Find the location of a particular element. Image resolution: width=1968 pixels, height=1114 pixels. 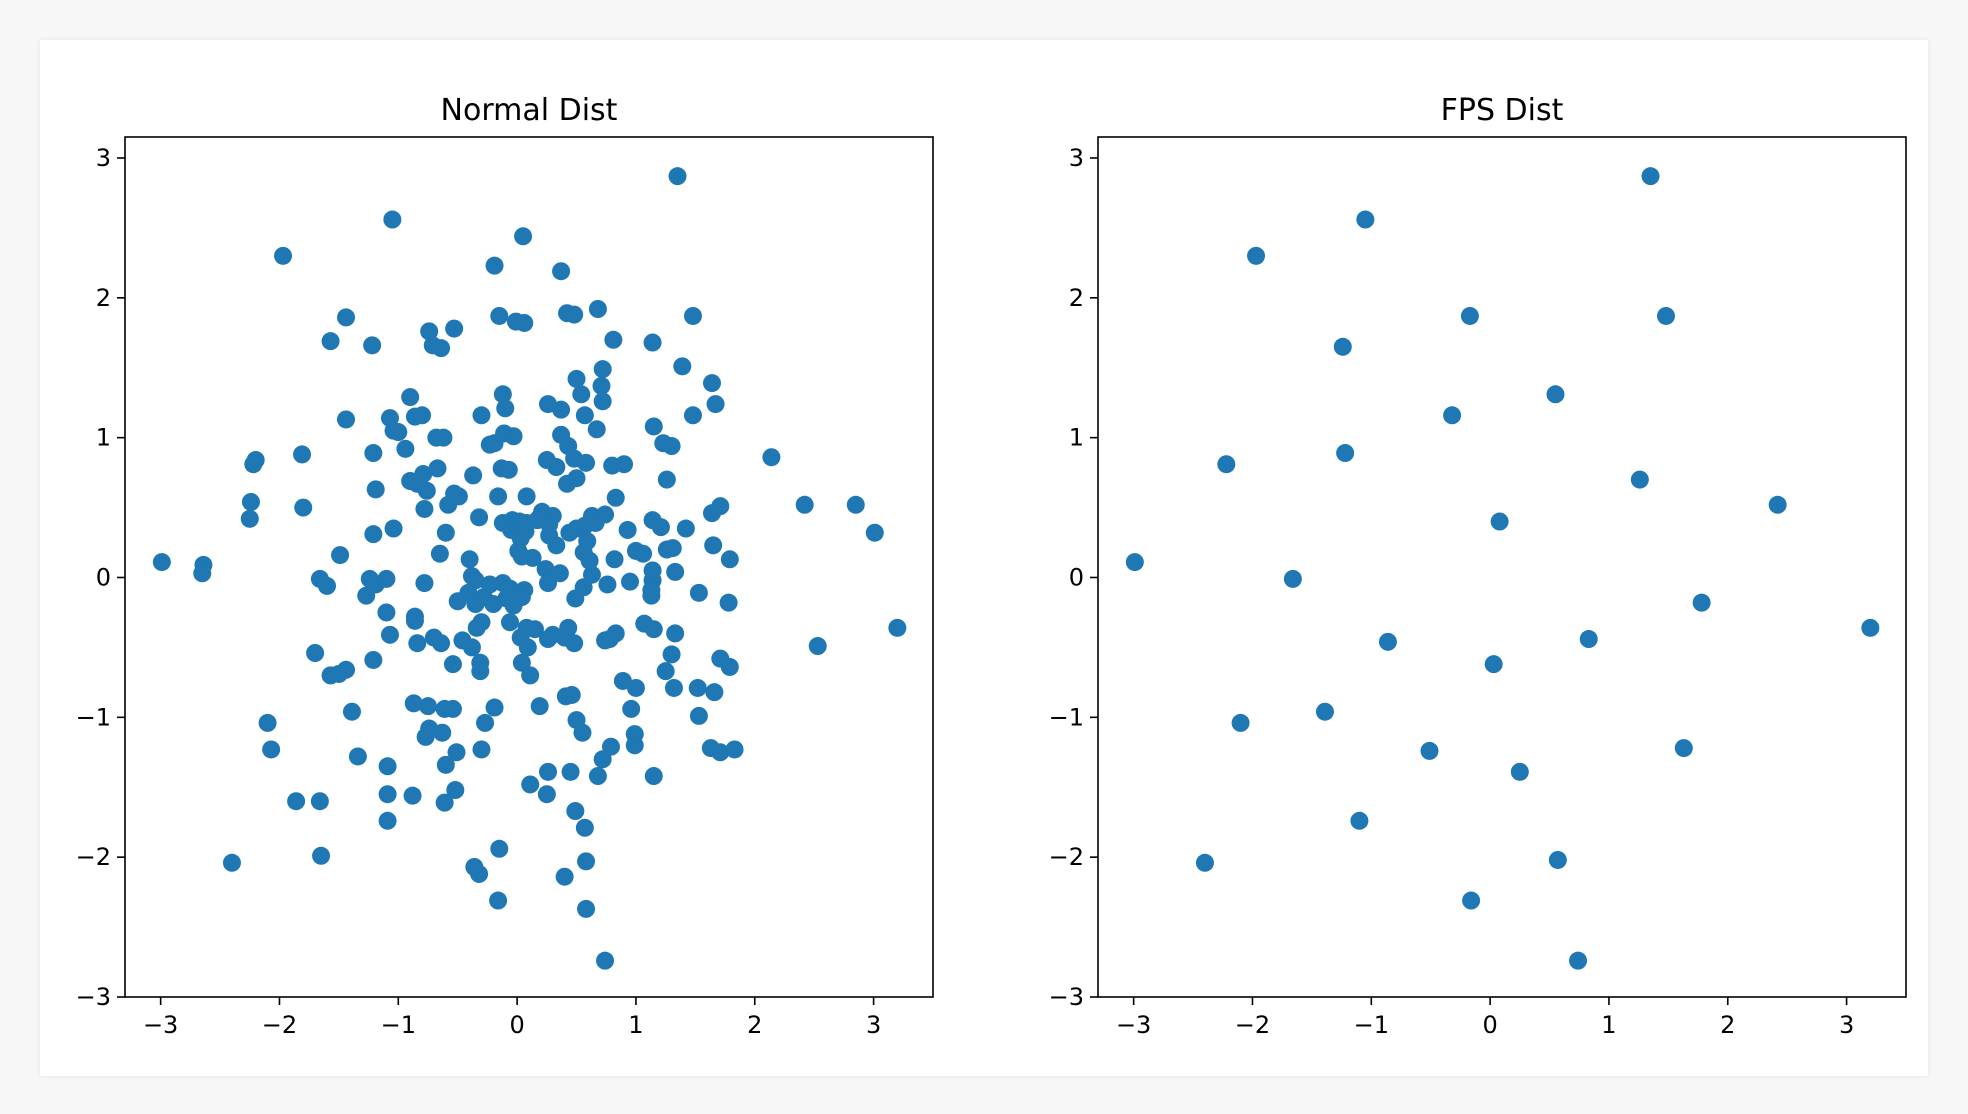

x-tick-label: 1 is located at coordinates (635, 1025).